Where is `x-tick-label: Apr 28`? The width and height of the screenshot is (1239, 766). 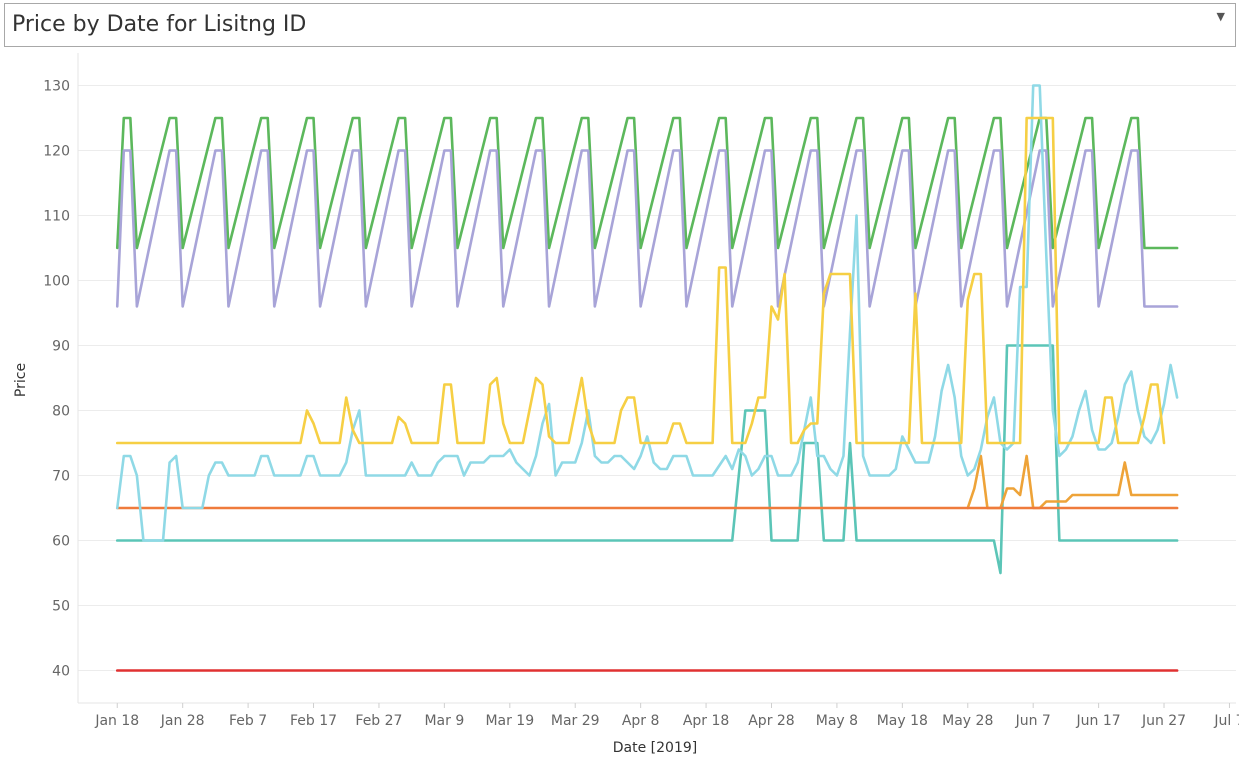 x-tick-label: Apr 28 is located at coordinates (771, 721).